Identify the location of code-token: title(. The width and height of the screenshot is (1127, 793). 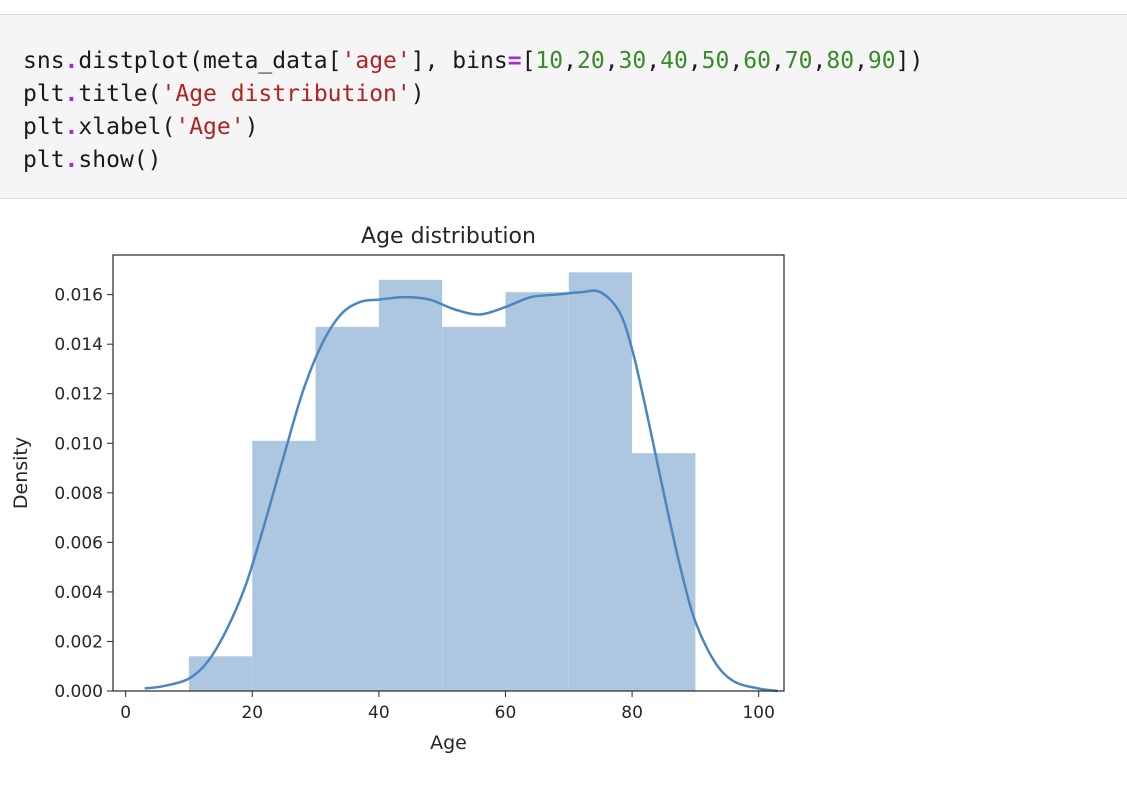
(120, 94).